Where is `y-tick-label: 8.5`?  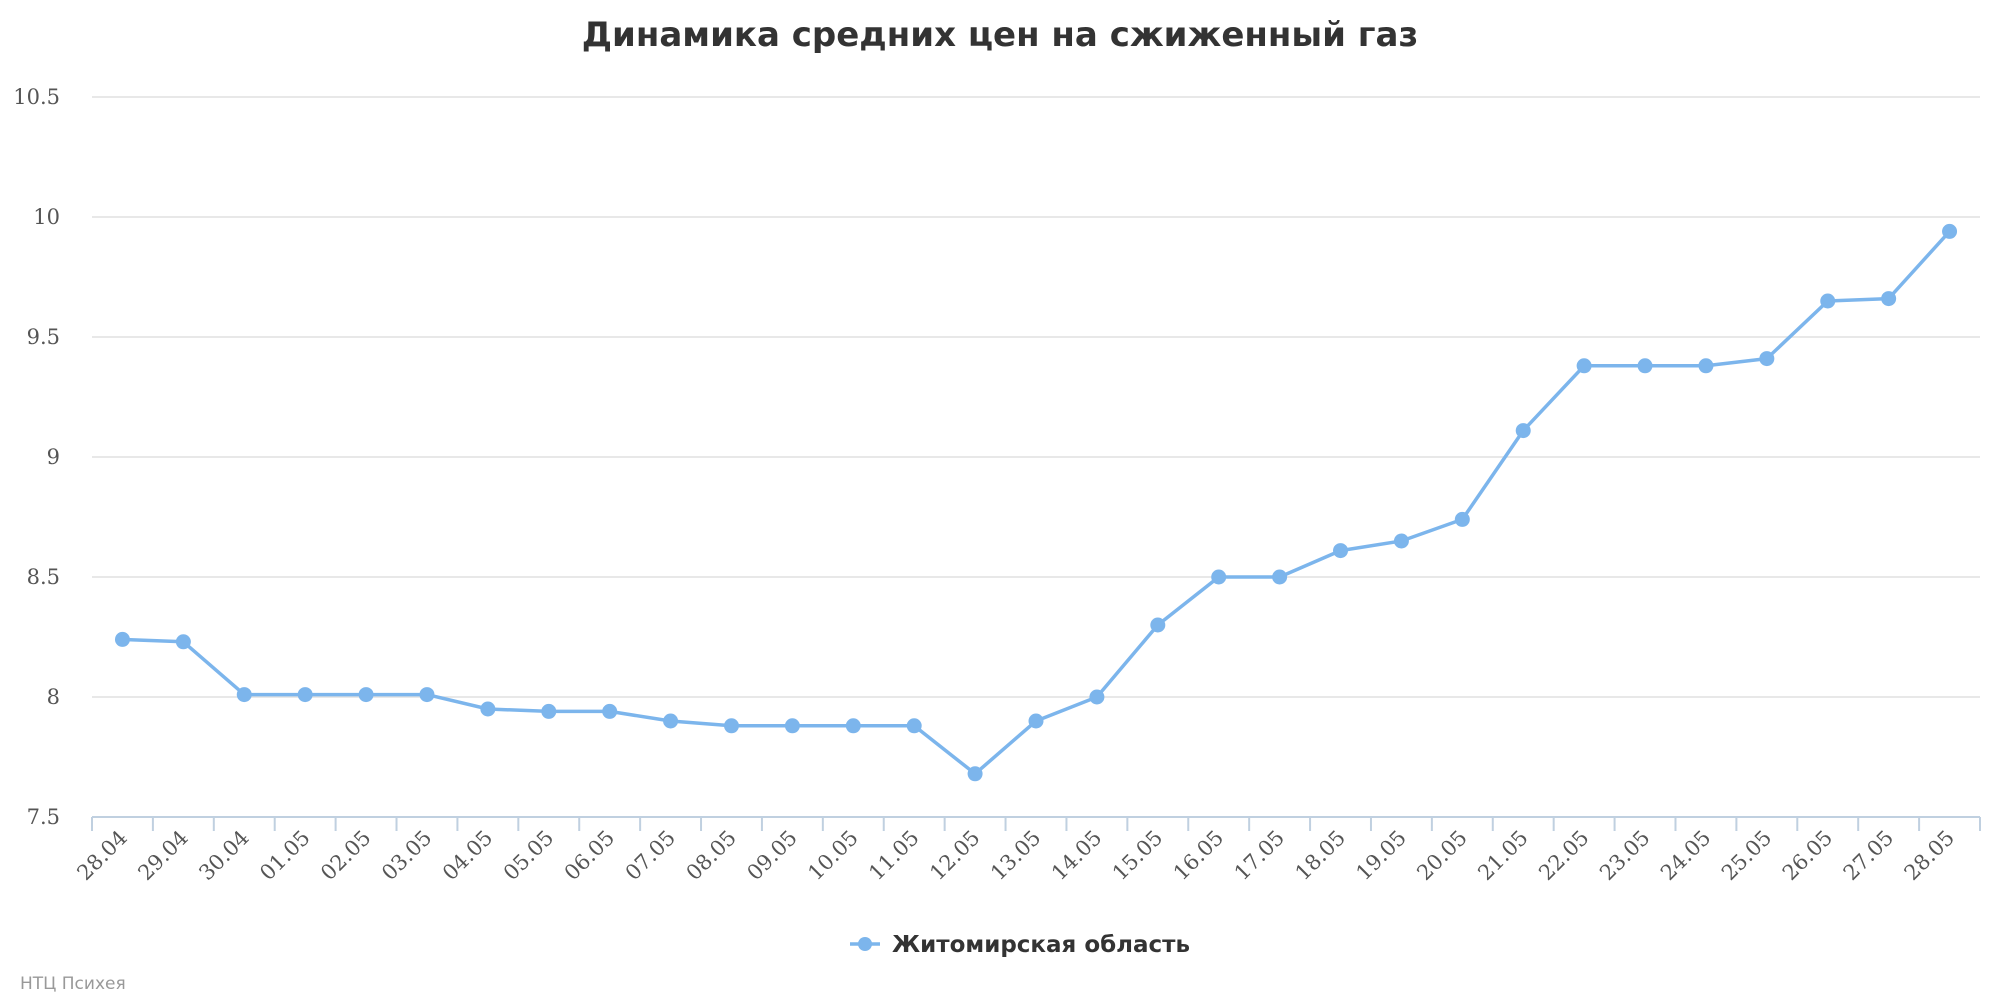 y-tick-label: 8.5 is located at coordinates (43, 577).